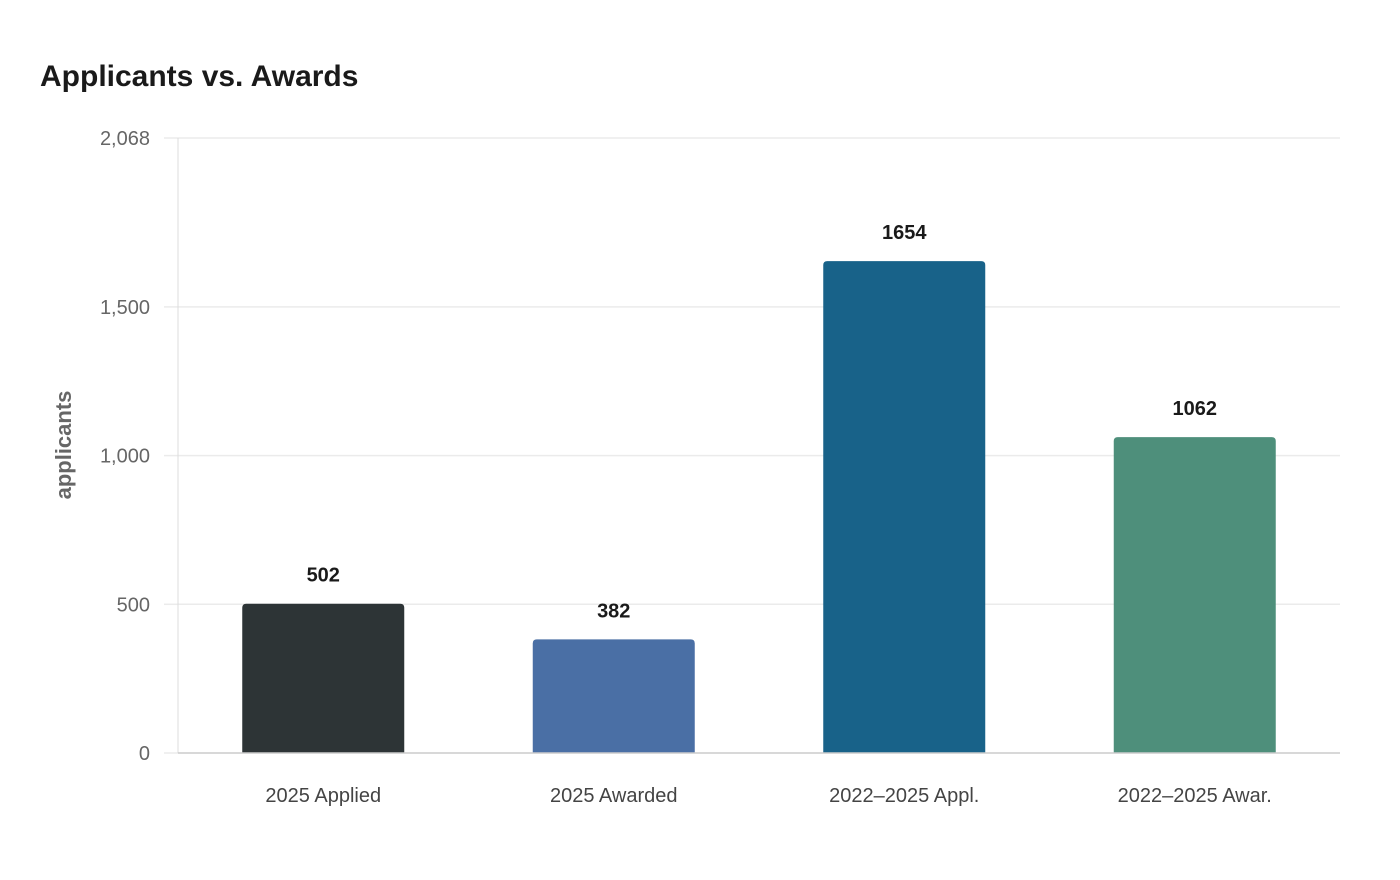 The width and height of the screenshot is (1400, 880). What do you see at coordinates (1195, 796) in the screenshot?
I see `x-tick-label: 2022–2025 Awar.` at bounding box center [1195, 796].